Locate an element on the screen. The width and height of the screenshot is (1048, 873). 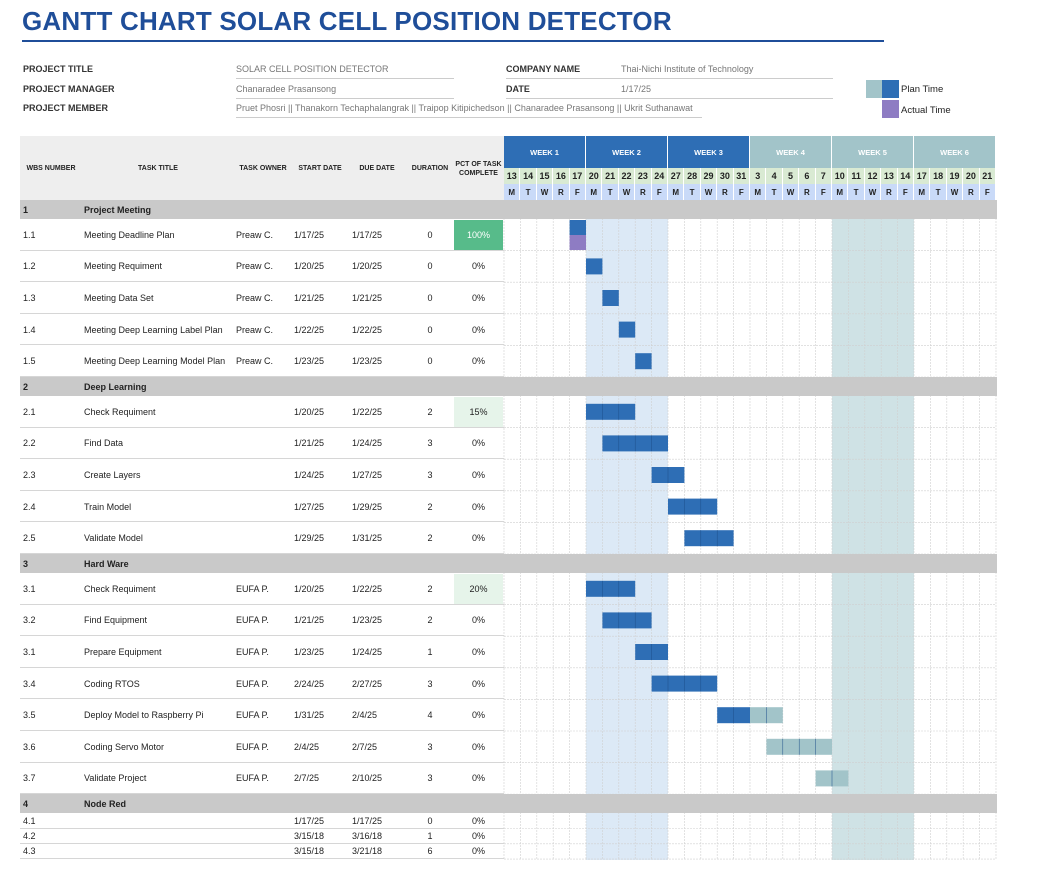
task-wbs: 1.5 is located at coordinates (29, 361).